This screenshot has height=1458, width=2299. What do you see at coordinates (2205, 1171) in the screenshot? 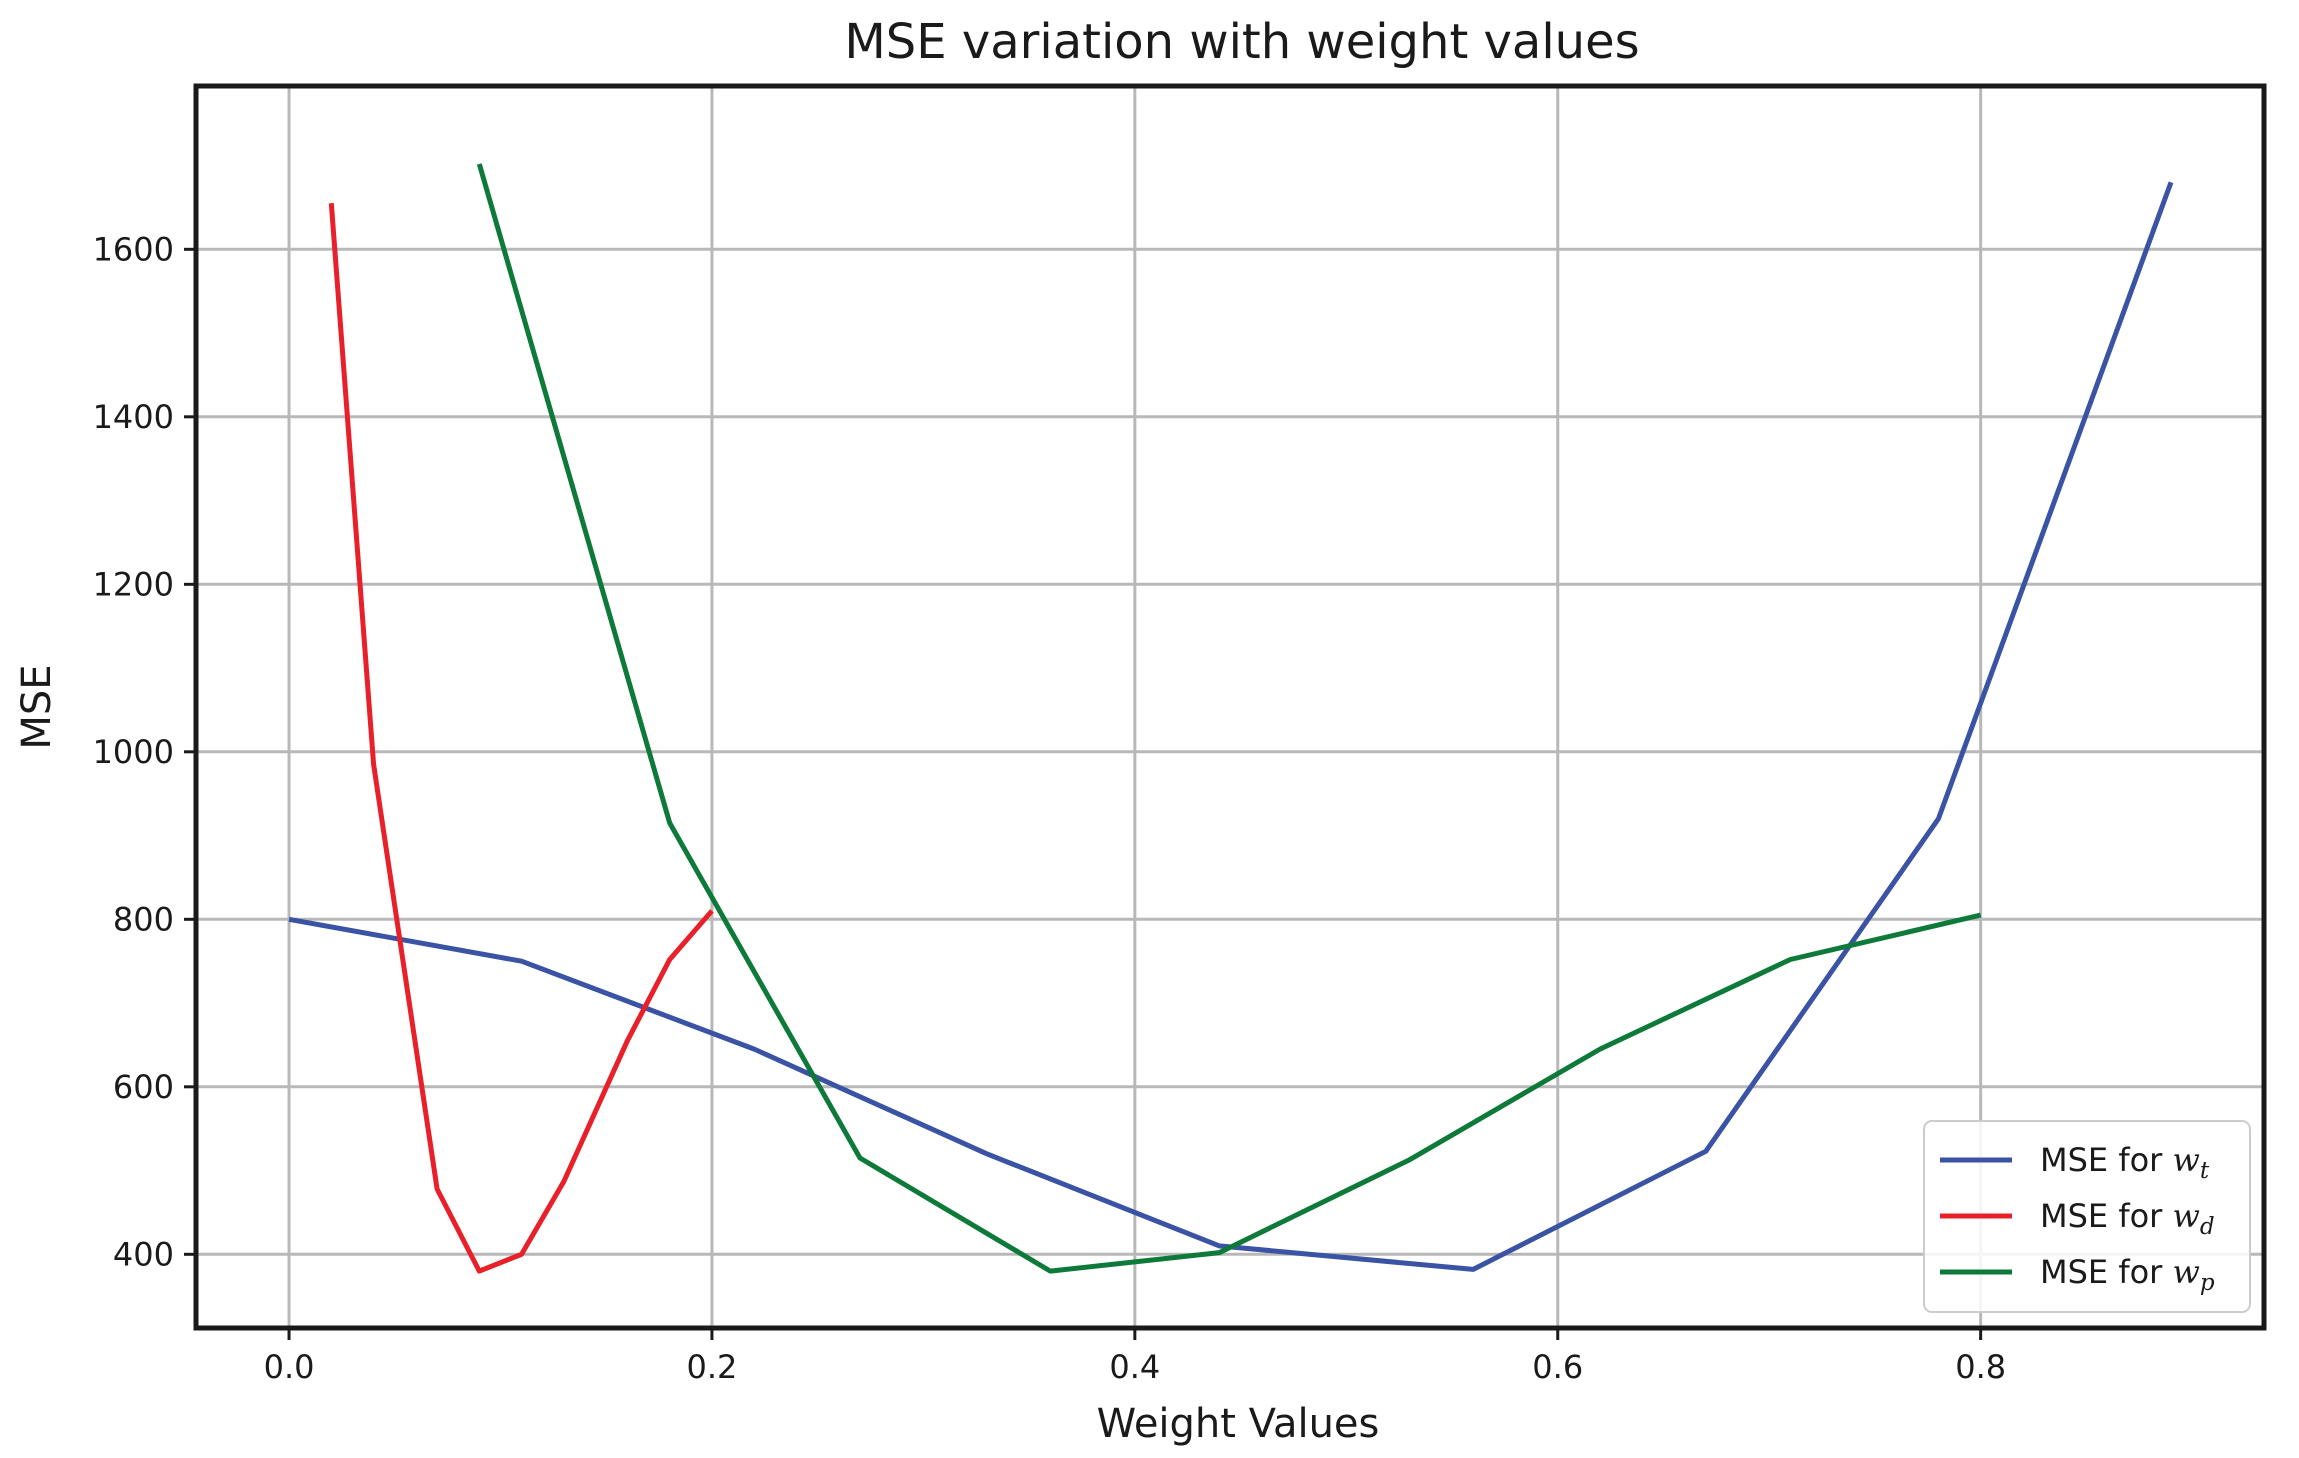
I see `legend-subscript: t` at bounding box center [2205, 1171].